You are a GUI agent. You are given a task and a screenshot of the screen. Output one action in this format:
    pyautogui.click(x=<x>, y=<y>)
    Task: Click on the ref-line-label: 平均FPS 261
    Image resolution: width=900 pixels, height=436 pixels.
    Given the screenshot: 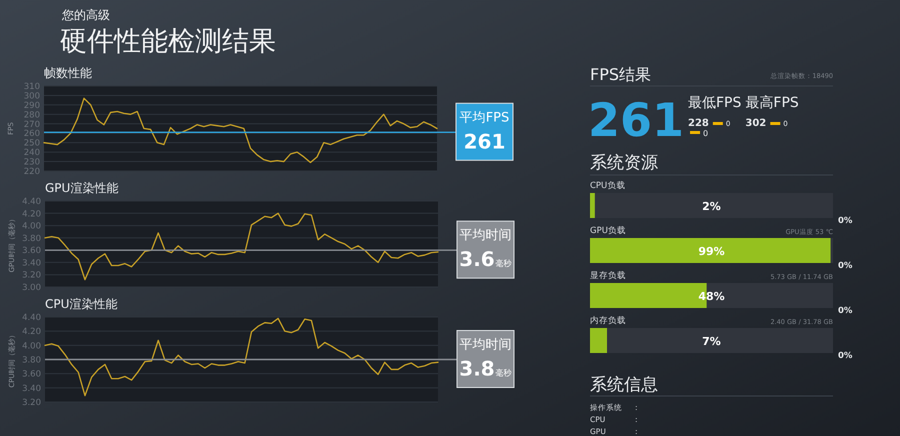 What is the action you would take?
    pyautogui.click(x=485, y=132)
    